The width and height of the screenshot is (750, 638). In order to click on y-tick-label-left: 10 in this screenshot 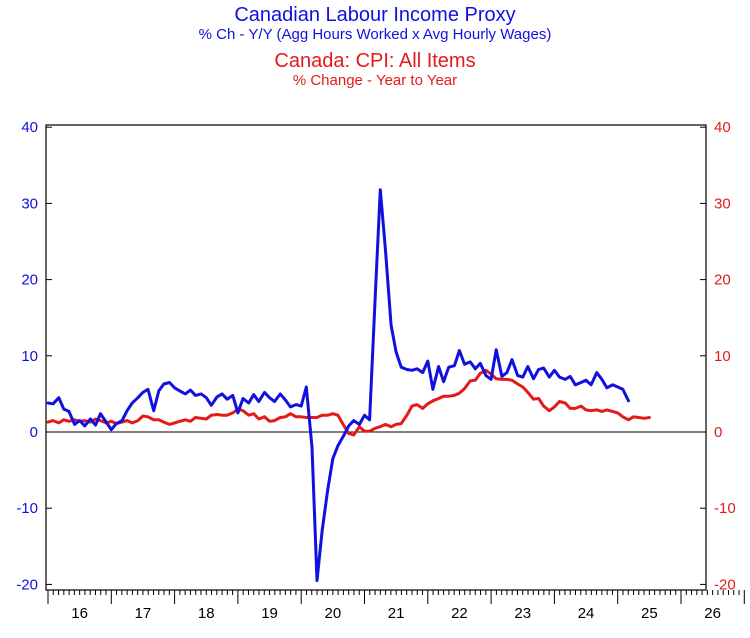, I will do `click(29, 356)`.